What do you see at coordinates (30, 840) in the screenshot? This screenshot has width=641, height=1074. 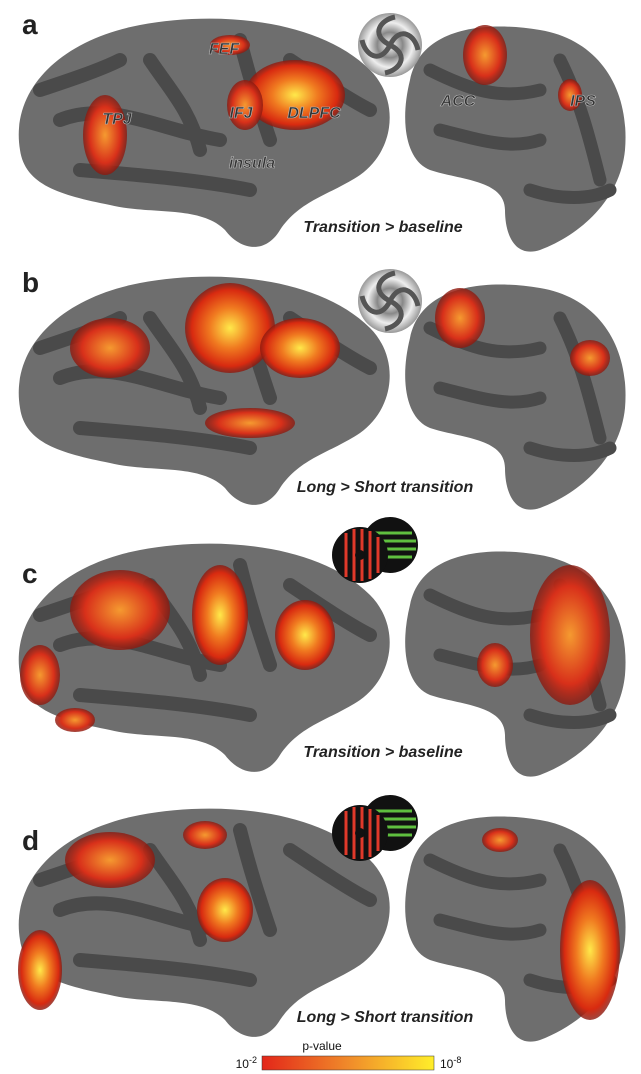 I see `panel-label: d` at bounding box center [30, 840].